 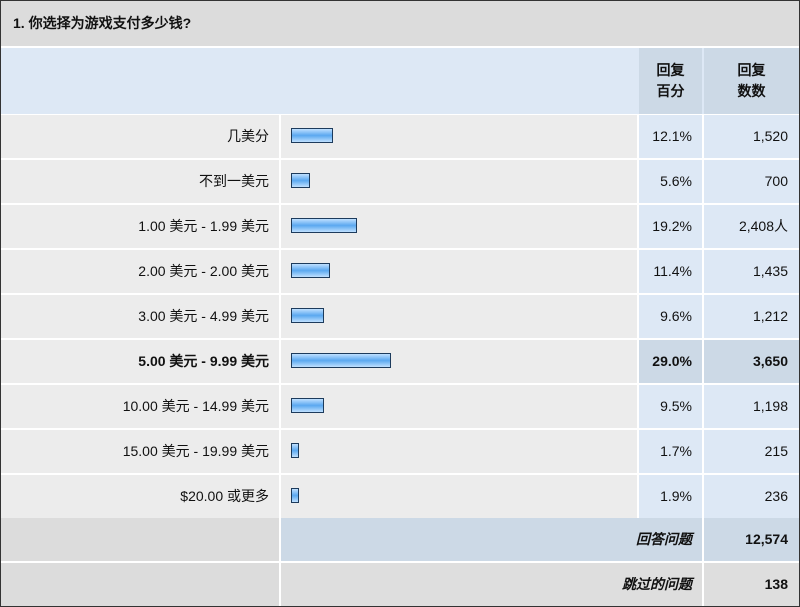 What do you see at coordinates (670, 316) in the screenshot?
I see `response-percent: 9.6%` at bounding box center [670, 316].